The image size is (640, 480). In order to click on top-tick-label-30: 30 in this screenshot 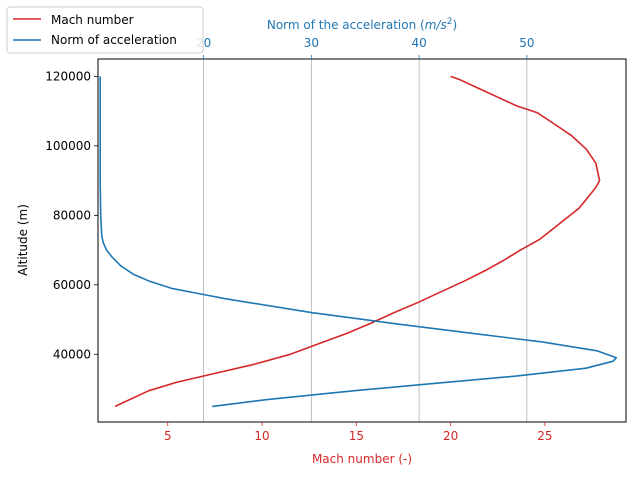, I will do `click(311, 43)`.